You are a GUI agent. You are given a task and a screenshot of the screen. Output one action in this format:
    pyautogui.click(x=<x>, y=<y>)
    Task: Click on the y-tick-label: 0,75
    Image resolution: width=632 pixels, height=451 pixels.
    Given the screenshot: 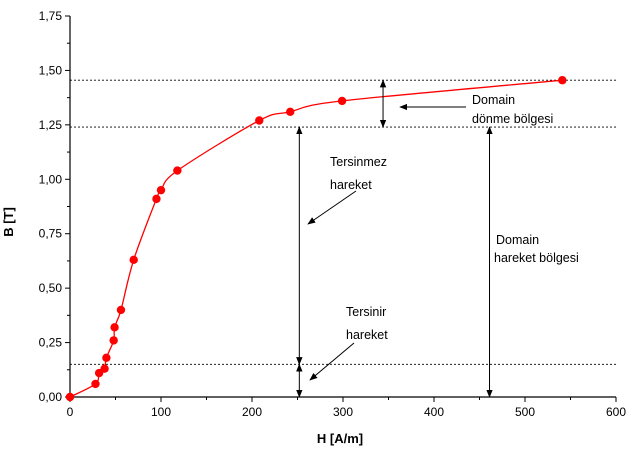 What is the action you would take?
    pyautogui.click(x=51, y=234)
    